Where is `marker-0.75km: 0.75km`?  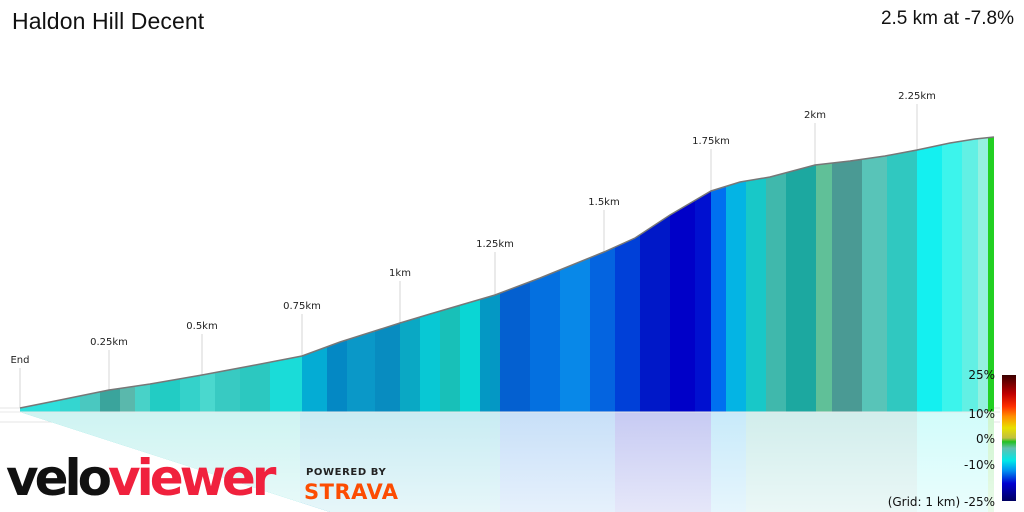 marker-0.75km: 0.75km is located at coordinates (302, 306).